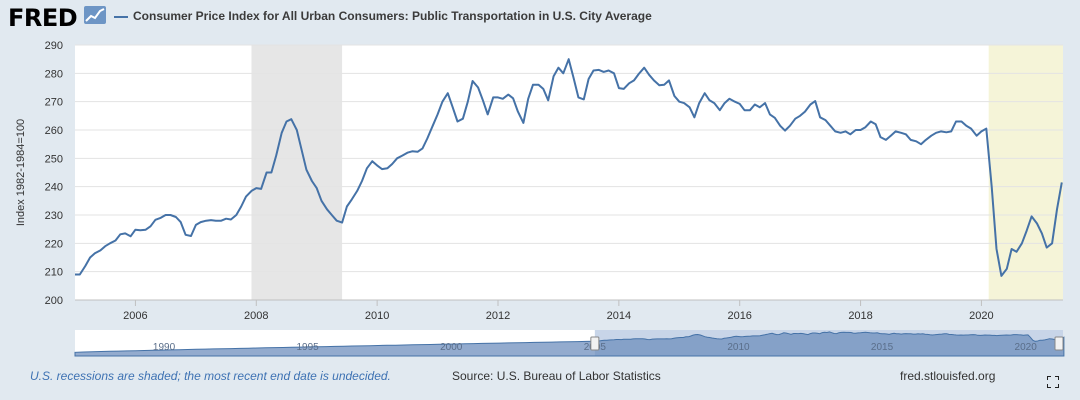 The height and width of the screenshot is (400, 1080). What do you see at coordinates (882, 347) in the screenshot?
I see `navigator-tick-label: 2015` at bounding box center [882, 347].